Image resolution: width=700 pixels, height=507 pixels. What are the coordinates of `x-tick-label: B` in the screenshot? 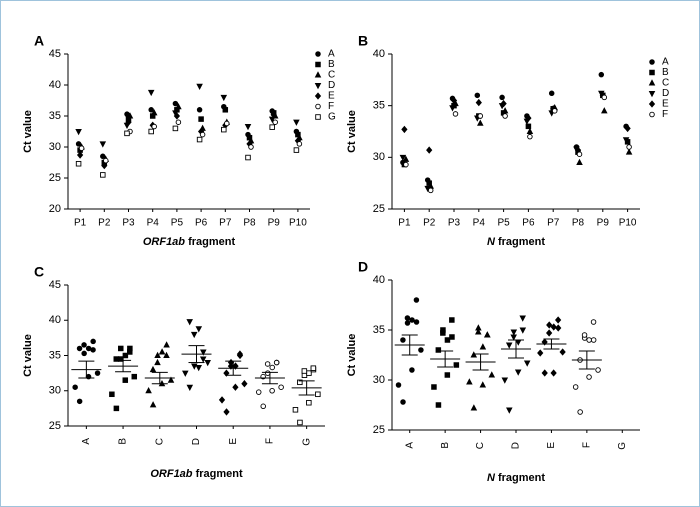 It's located at (445, 445).